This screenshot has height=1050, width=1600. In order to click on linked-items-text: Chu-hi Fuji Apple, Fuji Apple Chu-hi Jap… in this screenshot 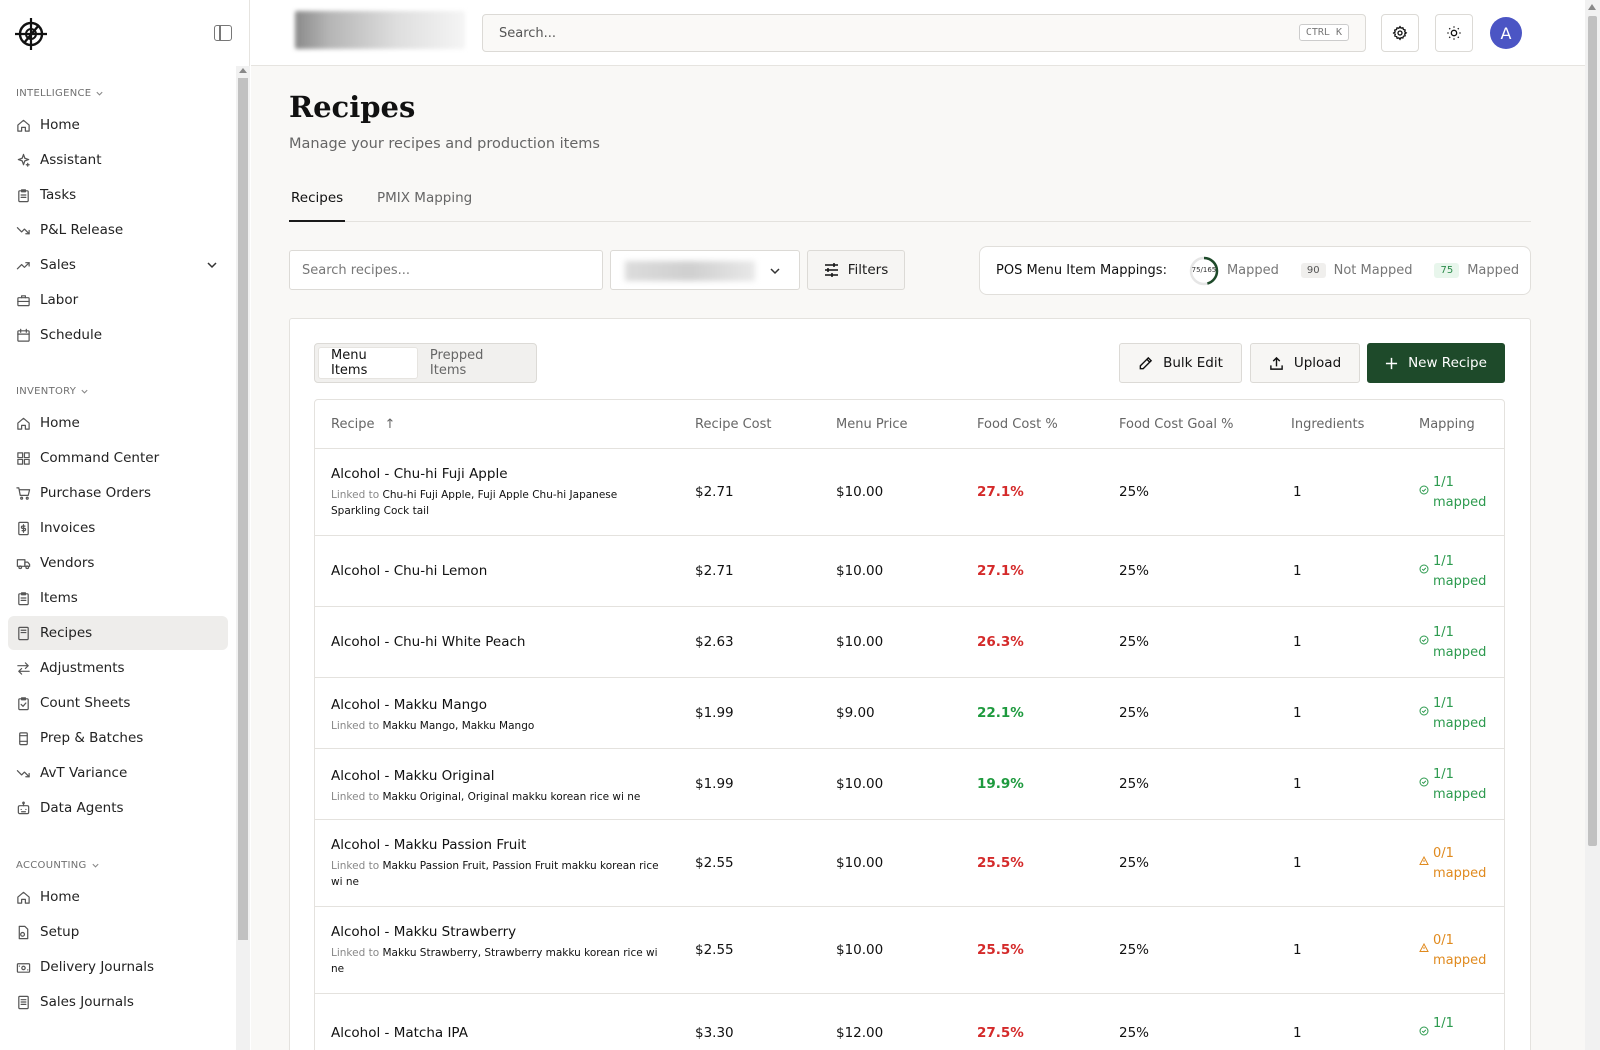, I will do `click(474, 503)`.